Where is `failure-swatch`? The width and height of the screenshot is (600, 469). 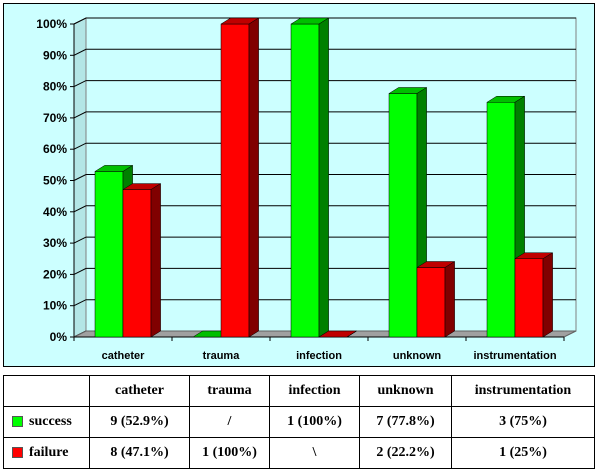 failure-swatch is located at coordinates (17, 453).